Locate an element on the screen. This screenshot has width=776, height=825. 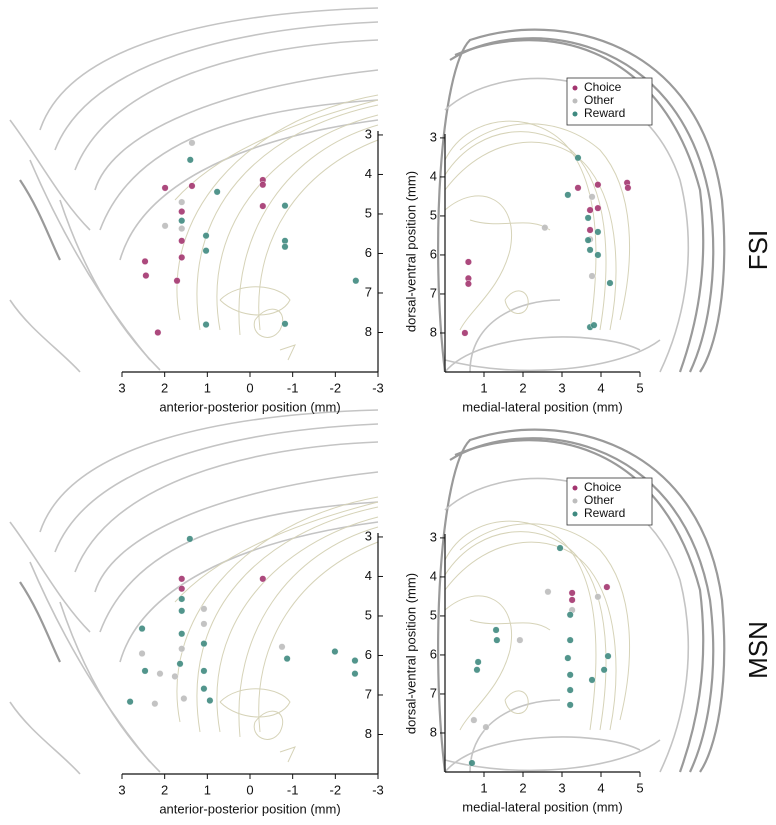
y-tick-label: 6 is located at coordinates (368, 654).